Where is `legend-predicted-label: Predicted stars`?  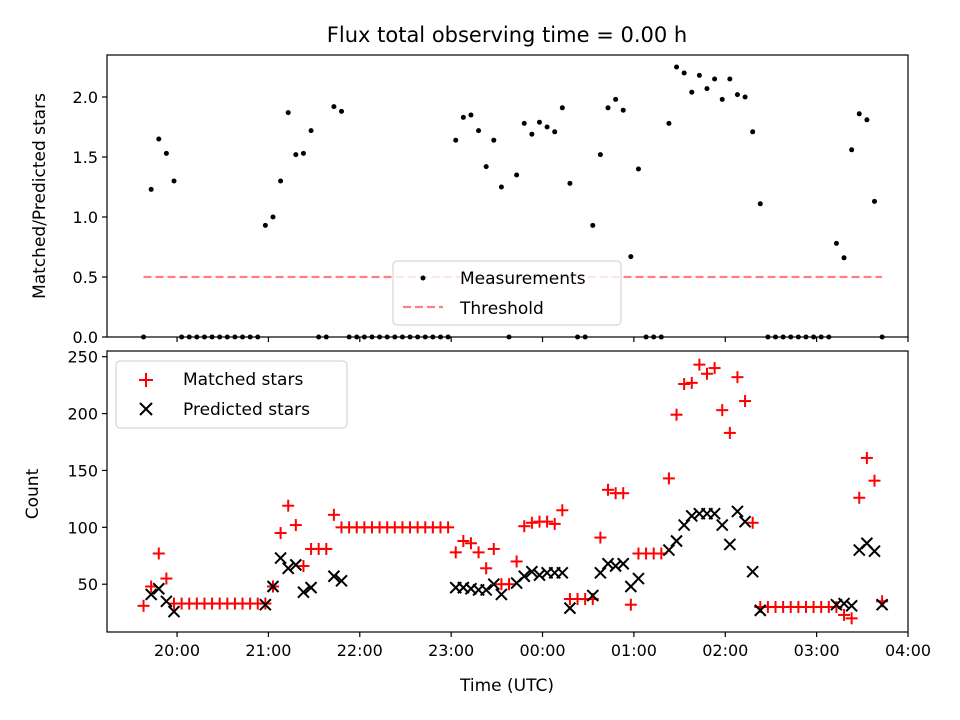 legend-predicted-label: Predicted stars is located at coordinates (246, 410).